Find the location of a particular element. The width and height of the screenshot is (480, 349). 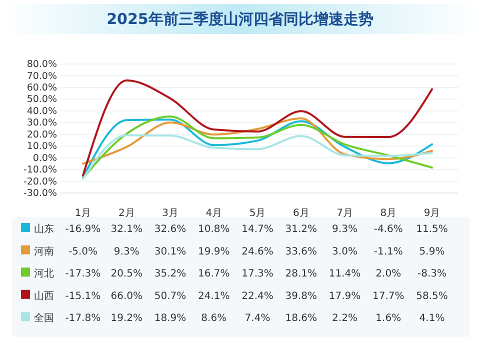

y-tick-label: 60.0% is located at coordinates (41, 88).